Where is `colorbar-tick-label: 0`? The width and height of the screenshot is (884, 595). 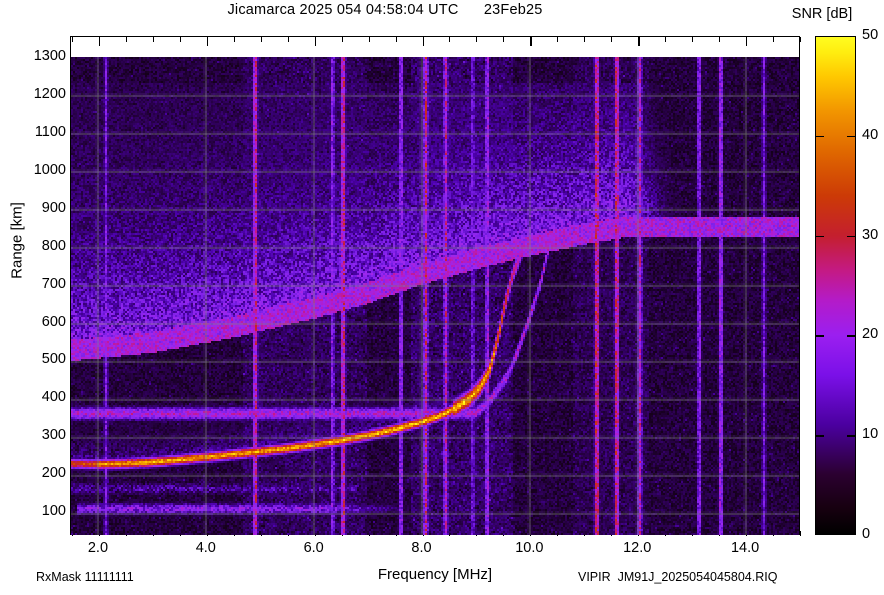
colorbar-tick-label: 0 is located at coordinates (866, 534).